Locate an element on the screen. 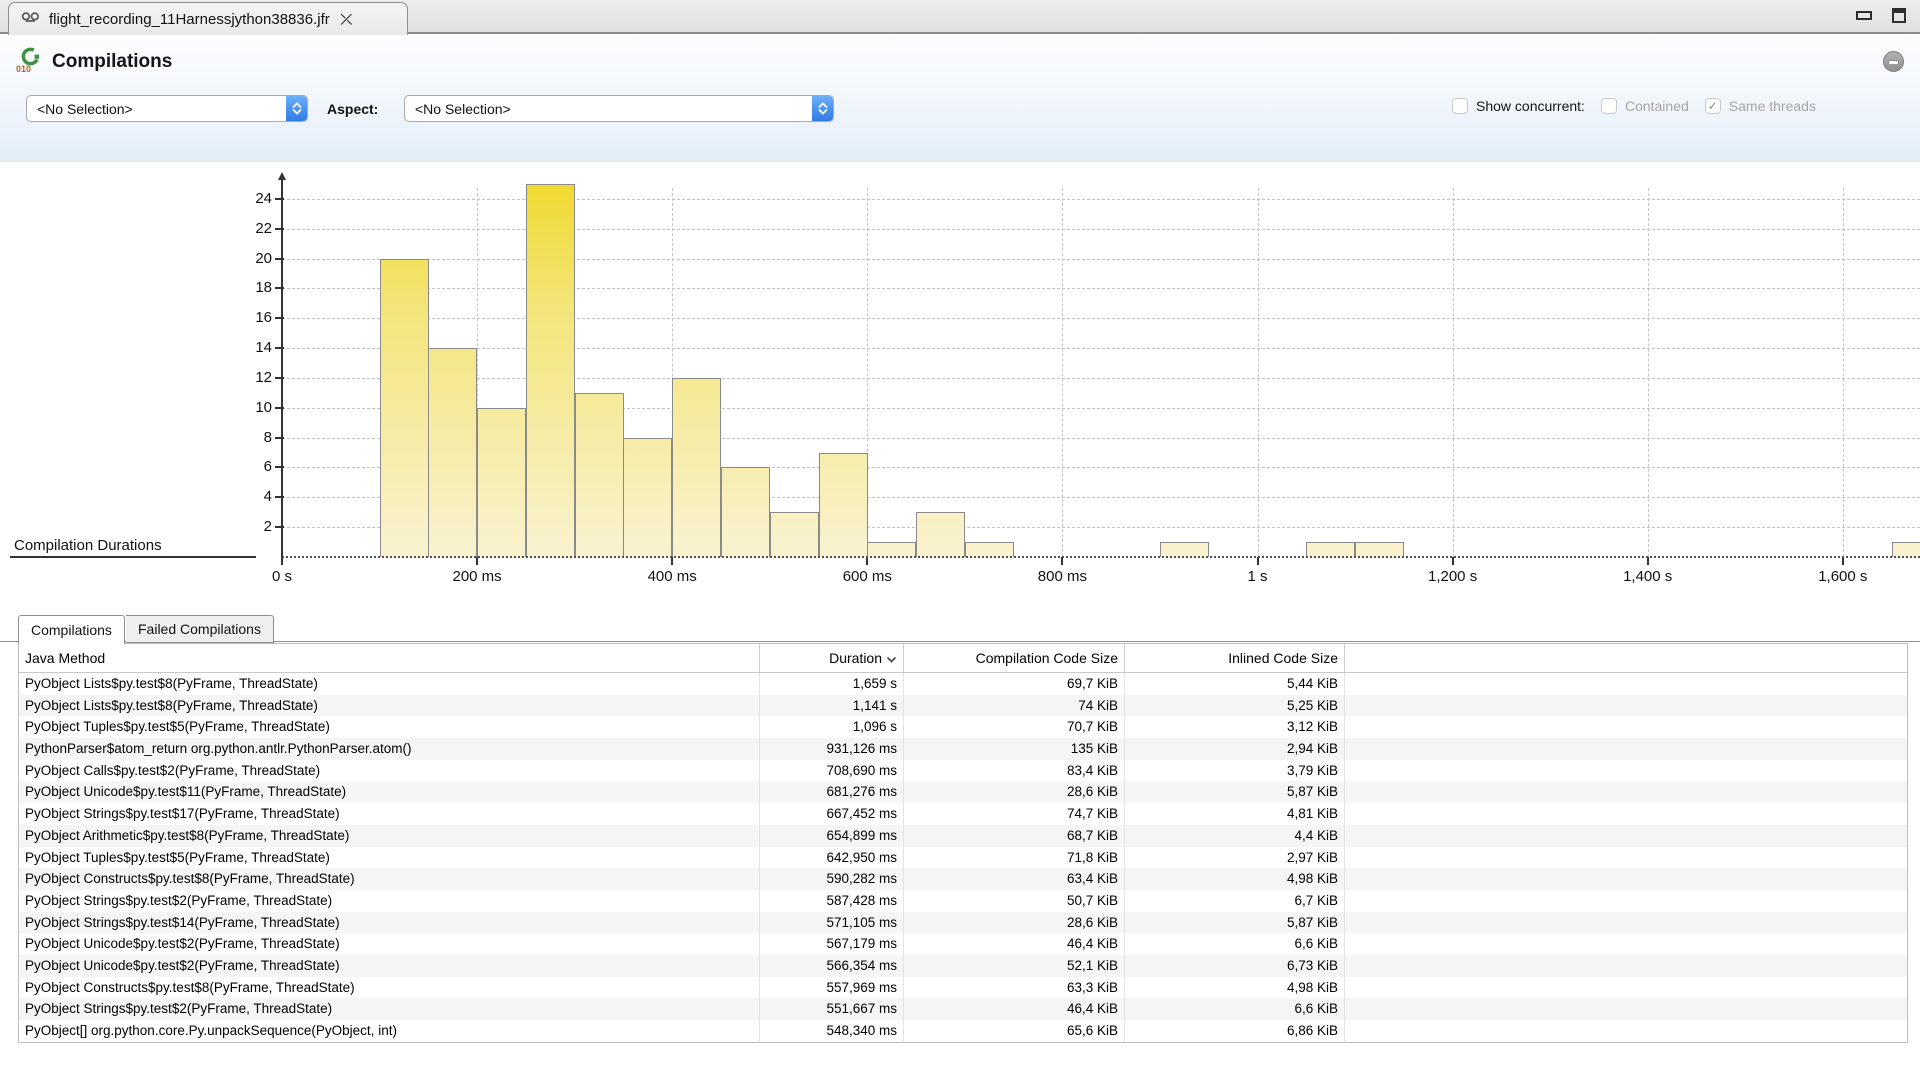 This screenshot has height=1070, width=1920. same-threads-label: Same threads is located at coordinates (1772, 106).